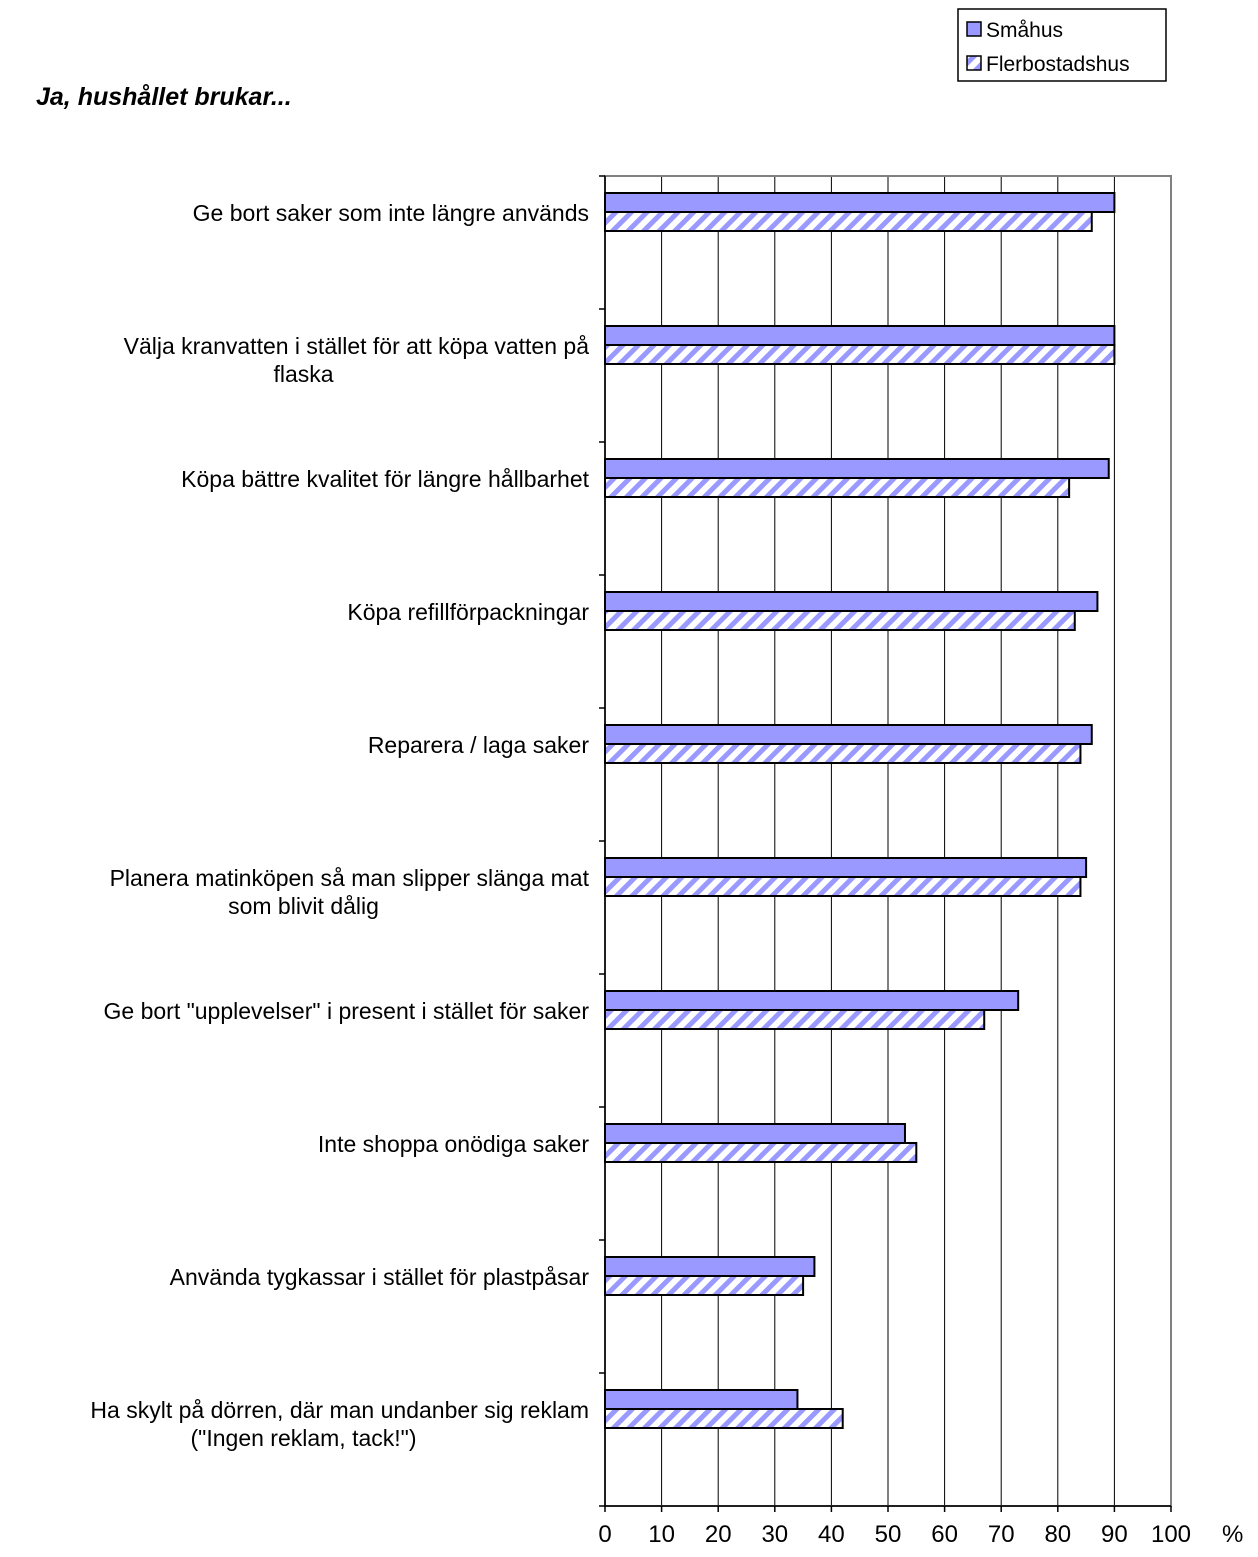 This screenshot has width=1258, height=1557. I want to click on x-tick-label: 80, so click(1057, 1534).